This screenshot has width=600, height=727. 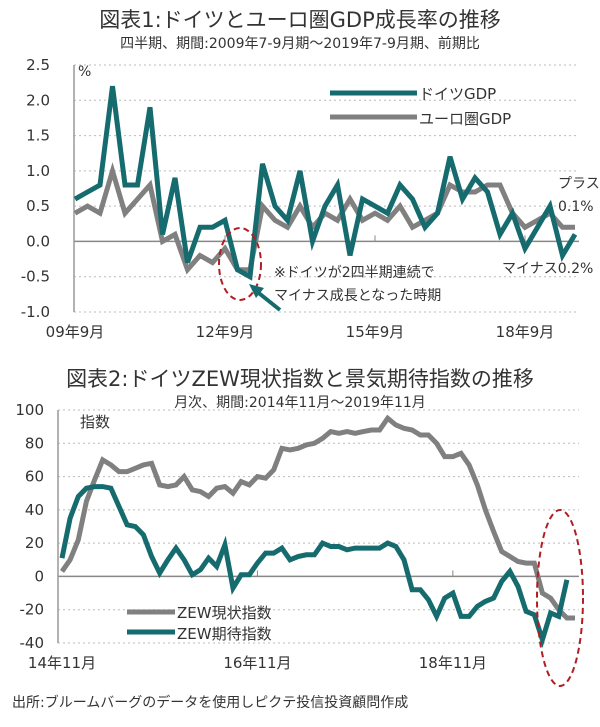 What do you see at coordinates (62, 663) in the screenshot?
I see `x-tick-label: 14年11月` at bounding box center [62, 663].